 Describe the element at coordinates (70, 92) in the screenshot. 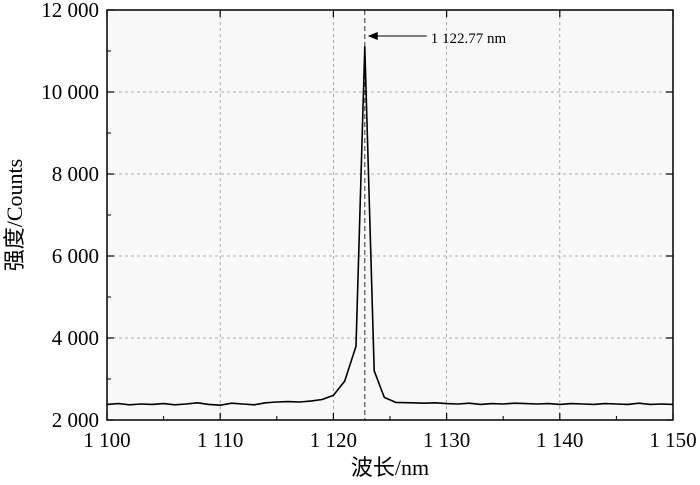

I see `y-tick-label: 10 000` at that location.